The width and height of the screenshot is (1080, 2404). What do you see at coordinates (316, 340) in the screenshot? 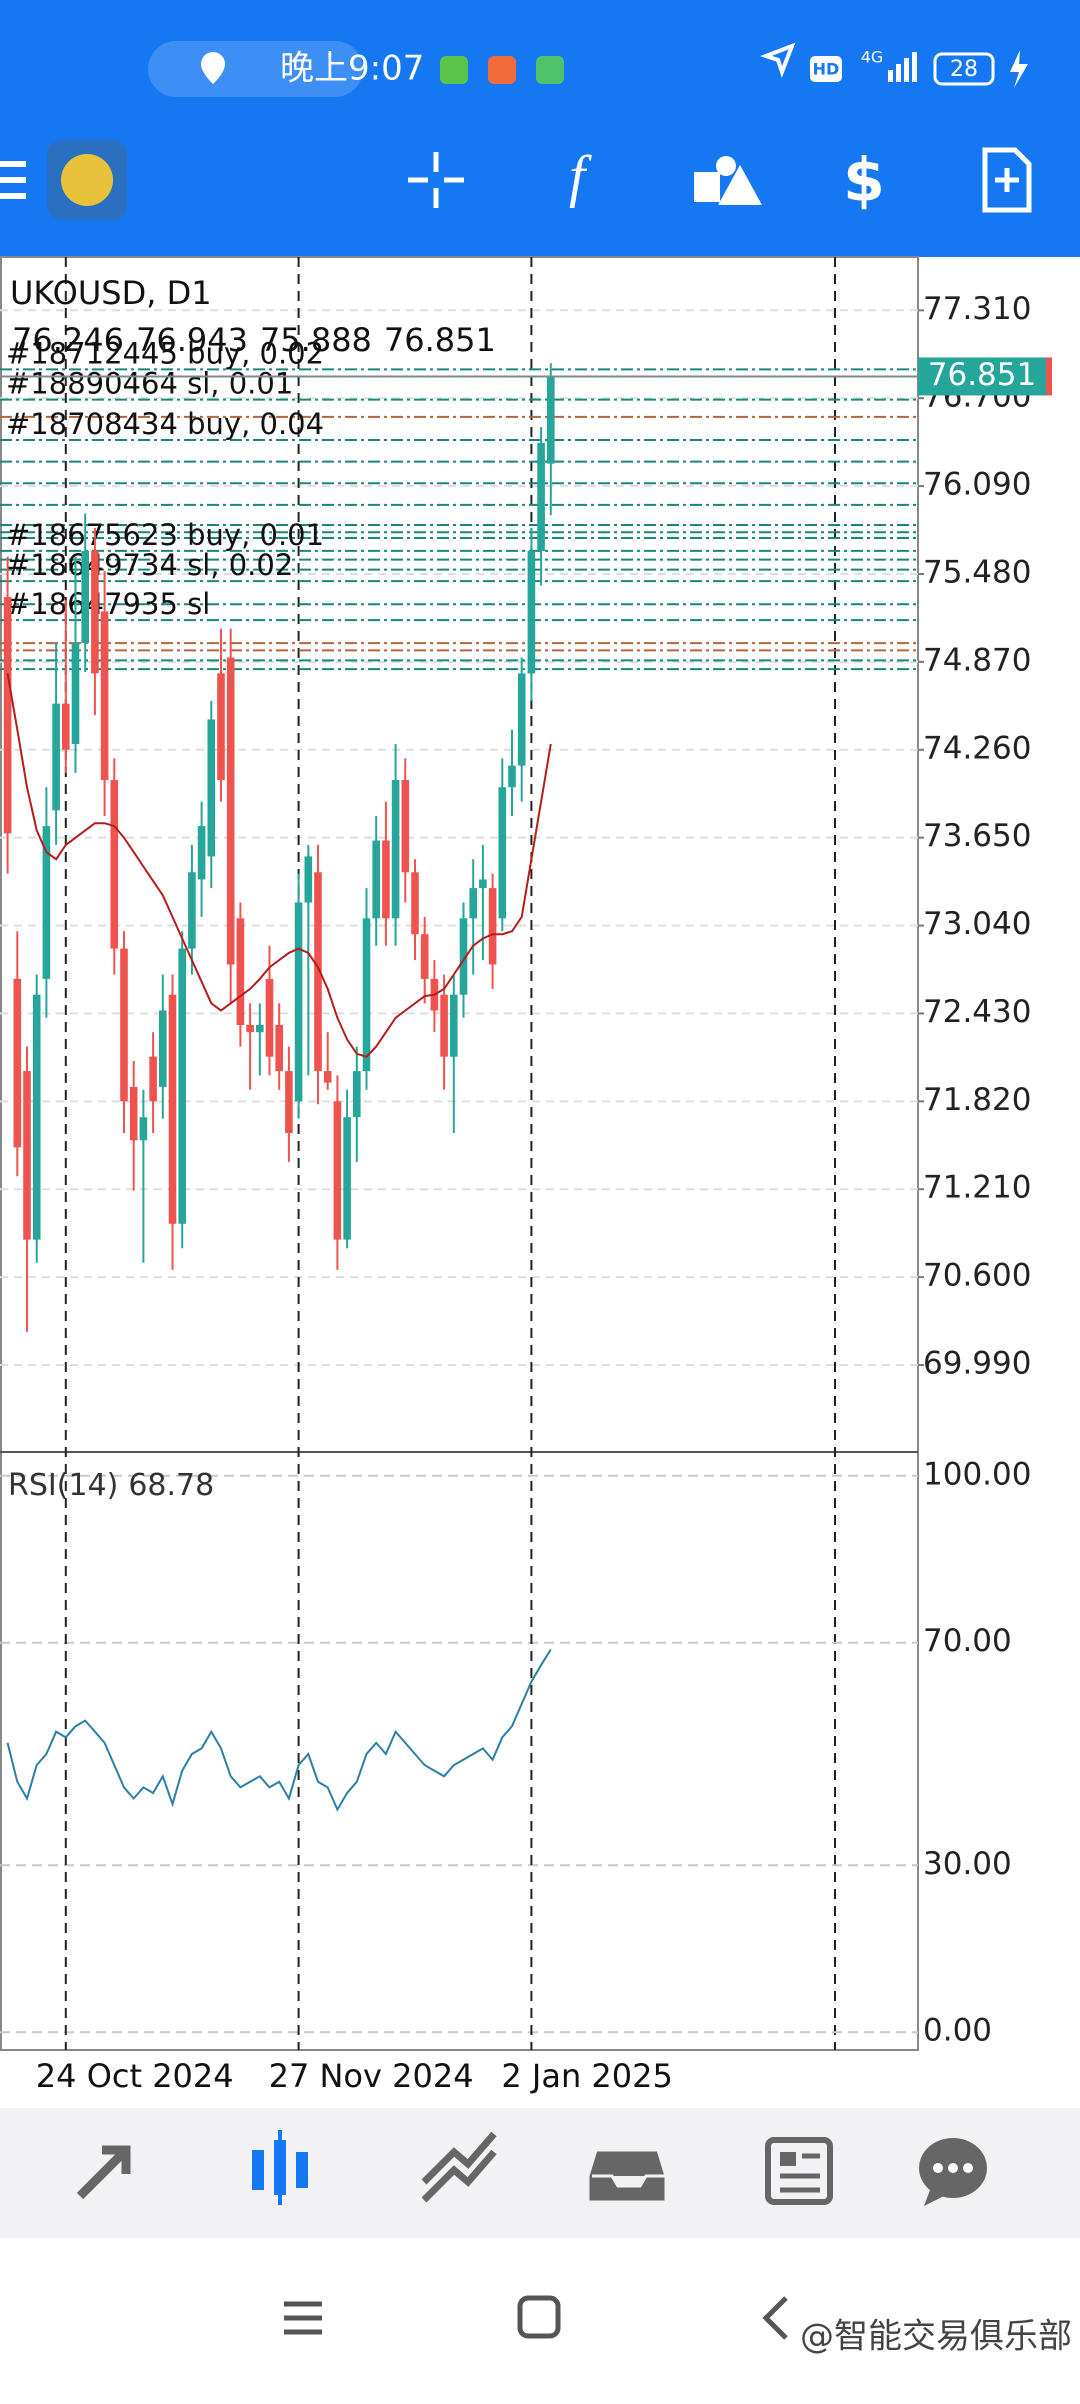
I see `ohlc-low: 75.888` at bounding box center [316, 340].